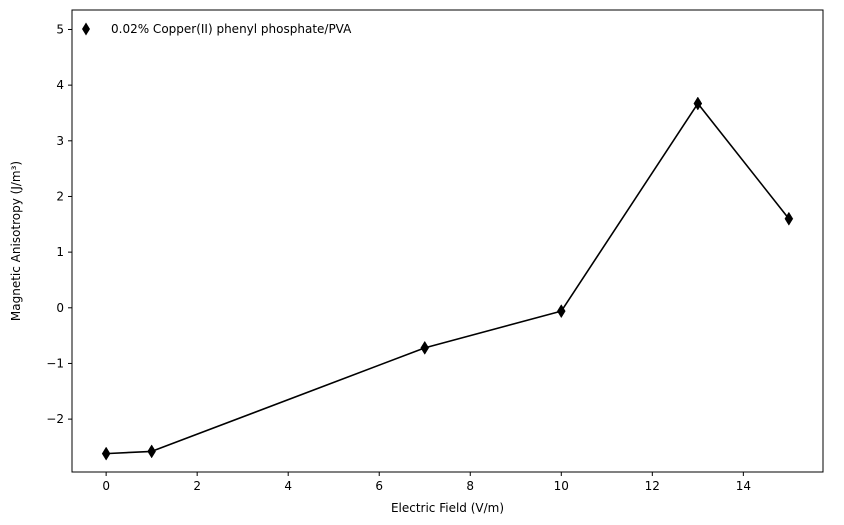 Image resolution: width=844 pixels, height=525 pixels. I want to click on x-axis-label: Electric Field (V/m), so click(447, 508).